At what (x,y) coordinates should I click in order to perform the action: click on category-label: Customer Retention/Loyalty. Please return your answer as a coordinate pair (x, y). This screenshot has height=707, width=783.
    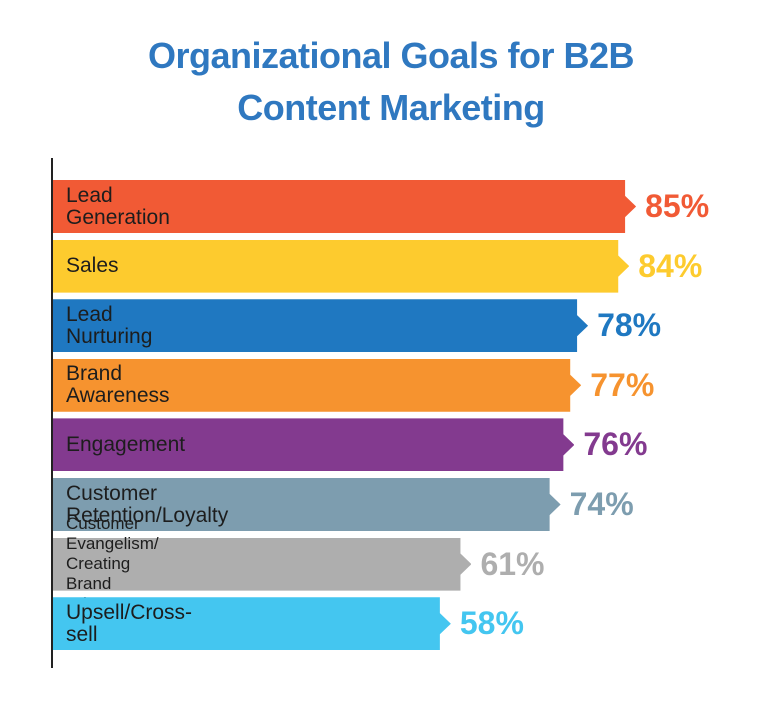
    Looking at the image, I should click on (147, 504).